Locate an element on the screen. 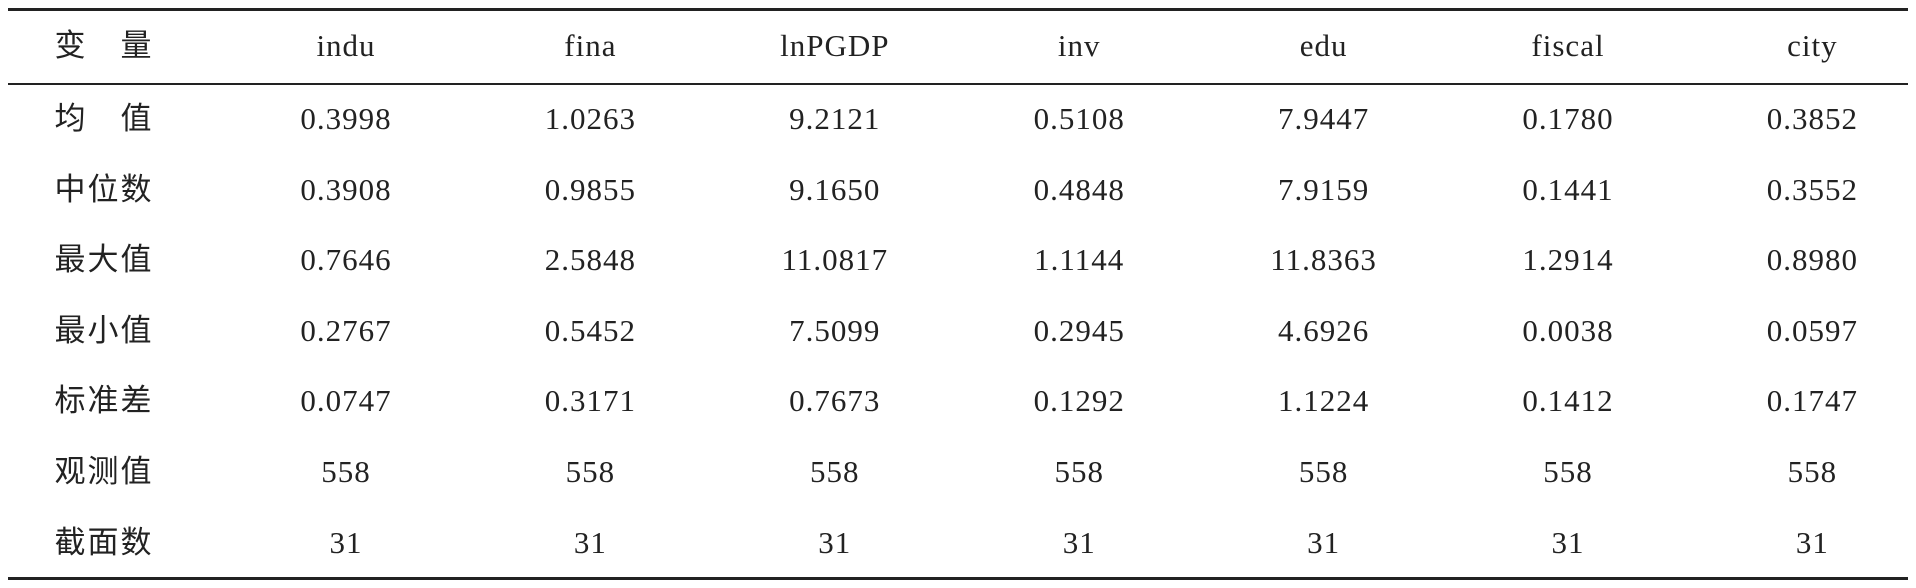 This screenshot has width=1916, height=588. table-cell: 0.1780 is located at coordinates (1568, 118).